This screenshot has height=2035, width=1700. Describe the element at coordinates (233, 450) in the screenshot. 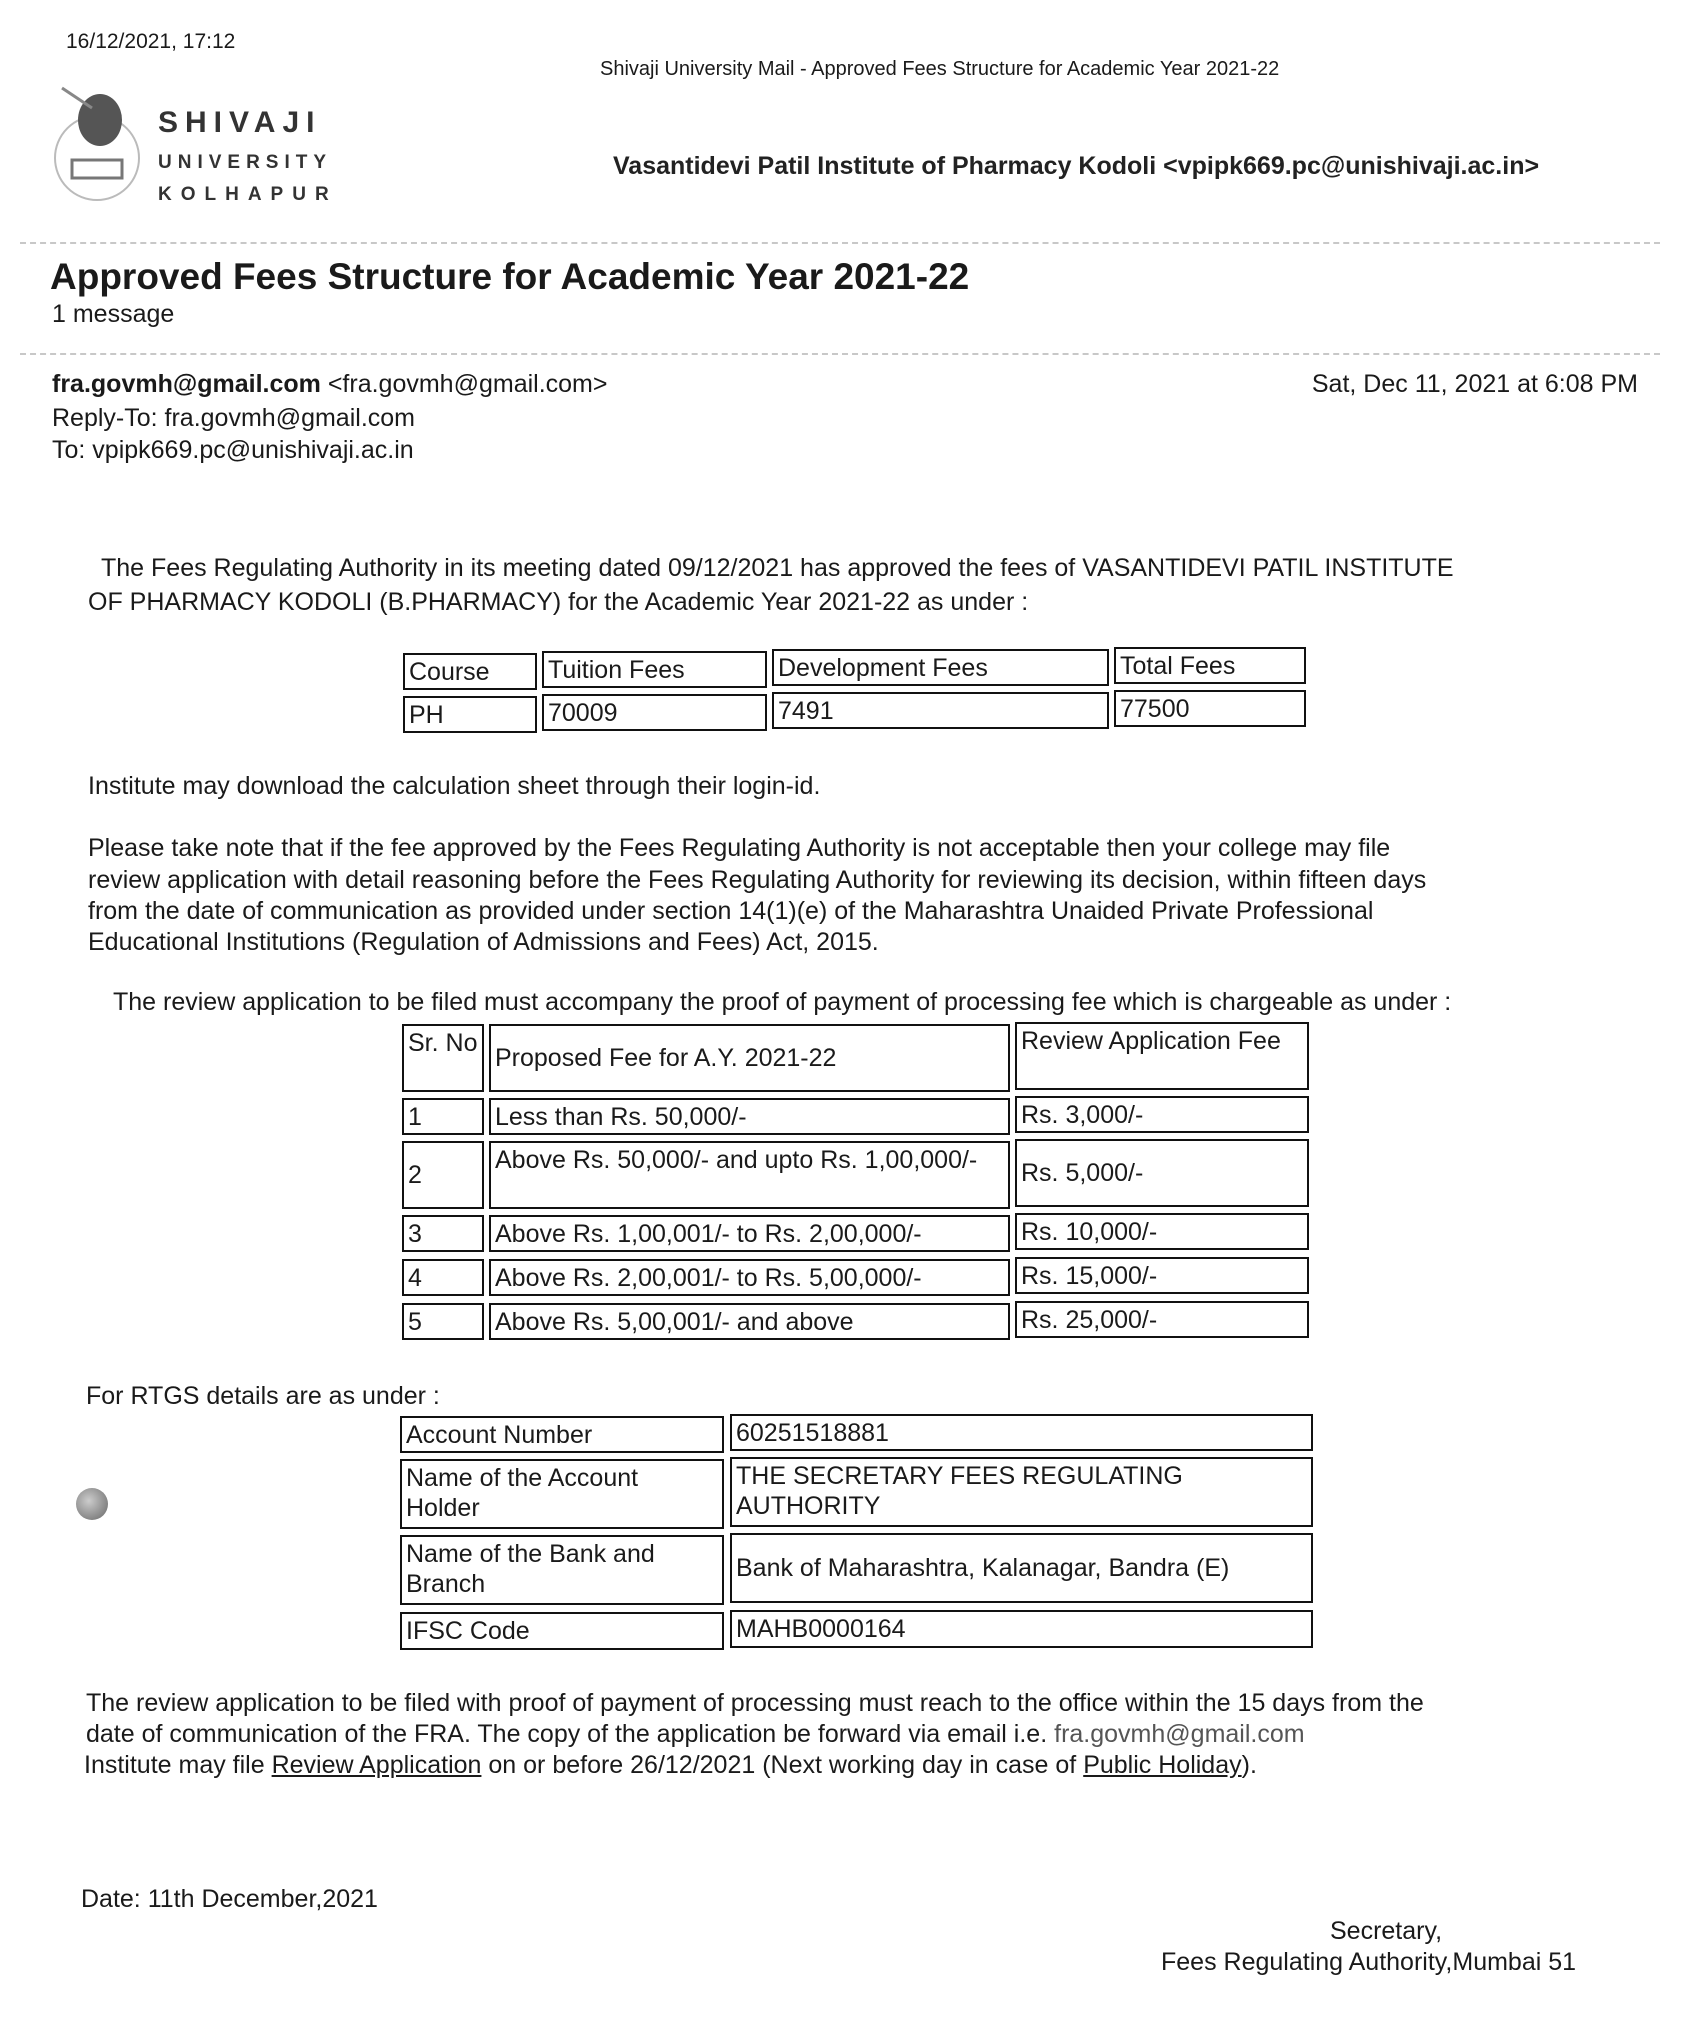

I see `recipient: To: vpipk669.pc@unishivaji.ac.in` at that location.